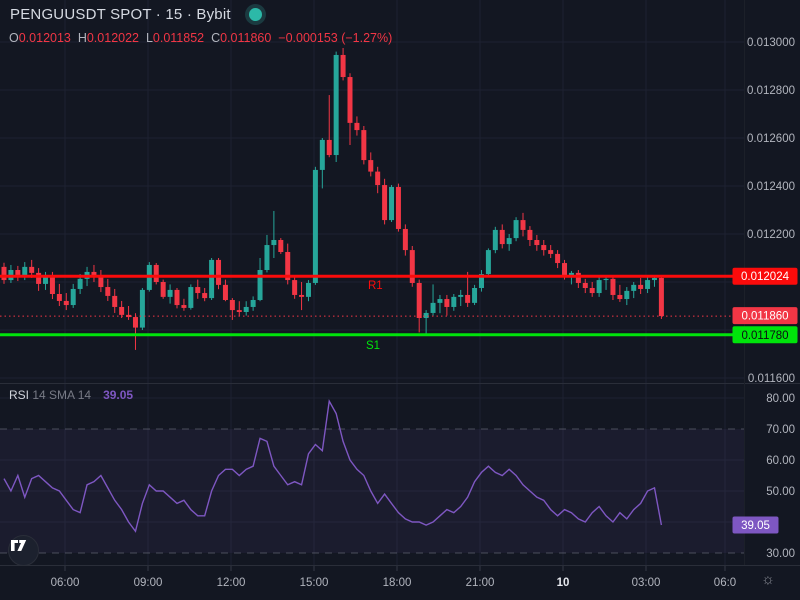 Image resolution: width=800 pixels, height=600 pixels. I want to click on close-value: 0.011860, so click(246, 38).